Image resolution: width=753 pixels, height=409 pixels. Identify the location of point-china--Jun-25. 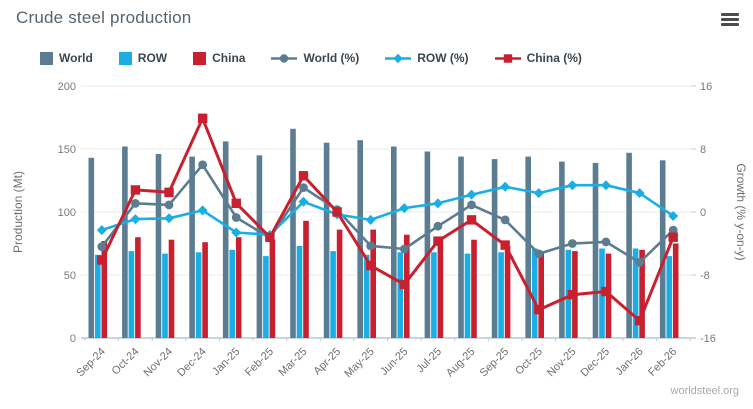
(404, 284).